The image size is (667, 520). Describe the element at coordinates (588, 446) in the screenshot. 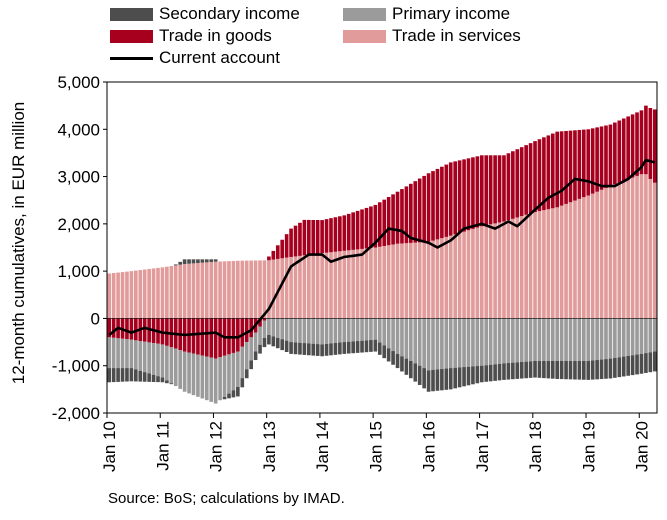

I see `x-tick-label: Jan 19` at that location.